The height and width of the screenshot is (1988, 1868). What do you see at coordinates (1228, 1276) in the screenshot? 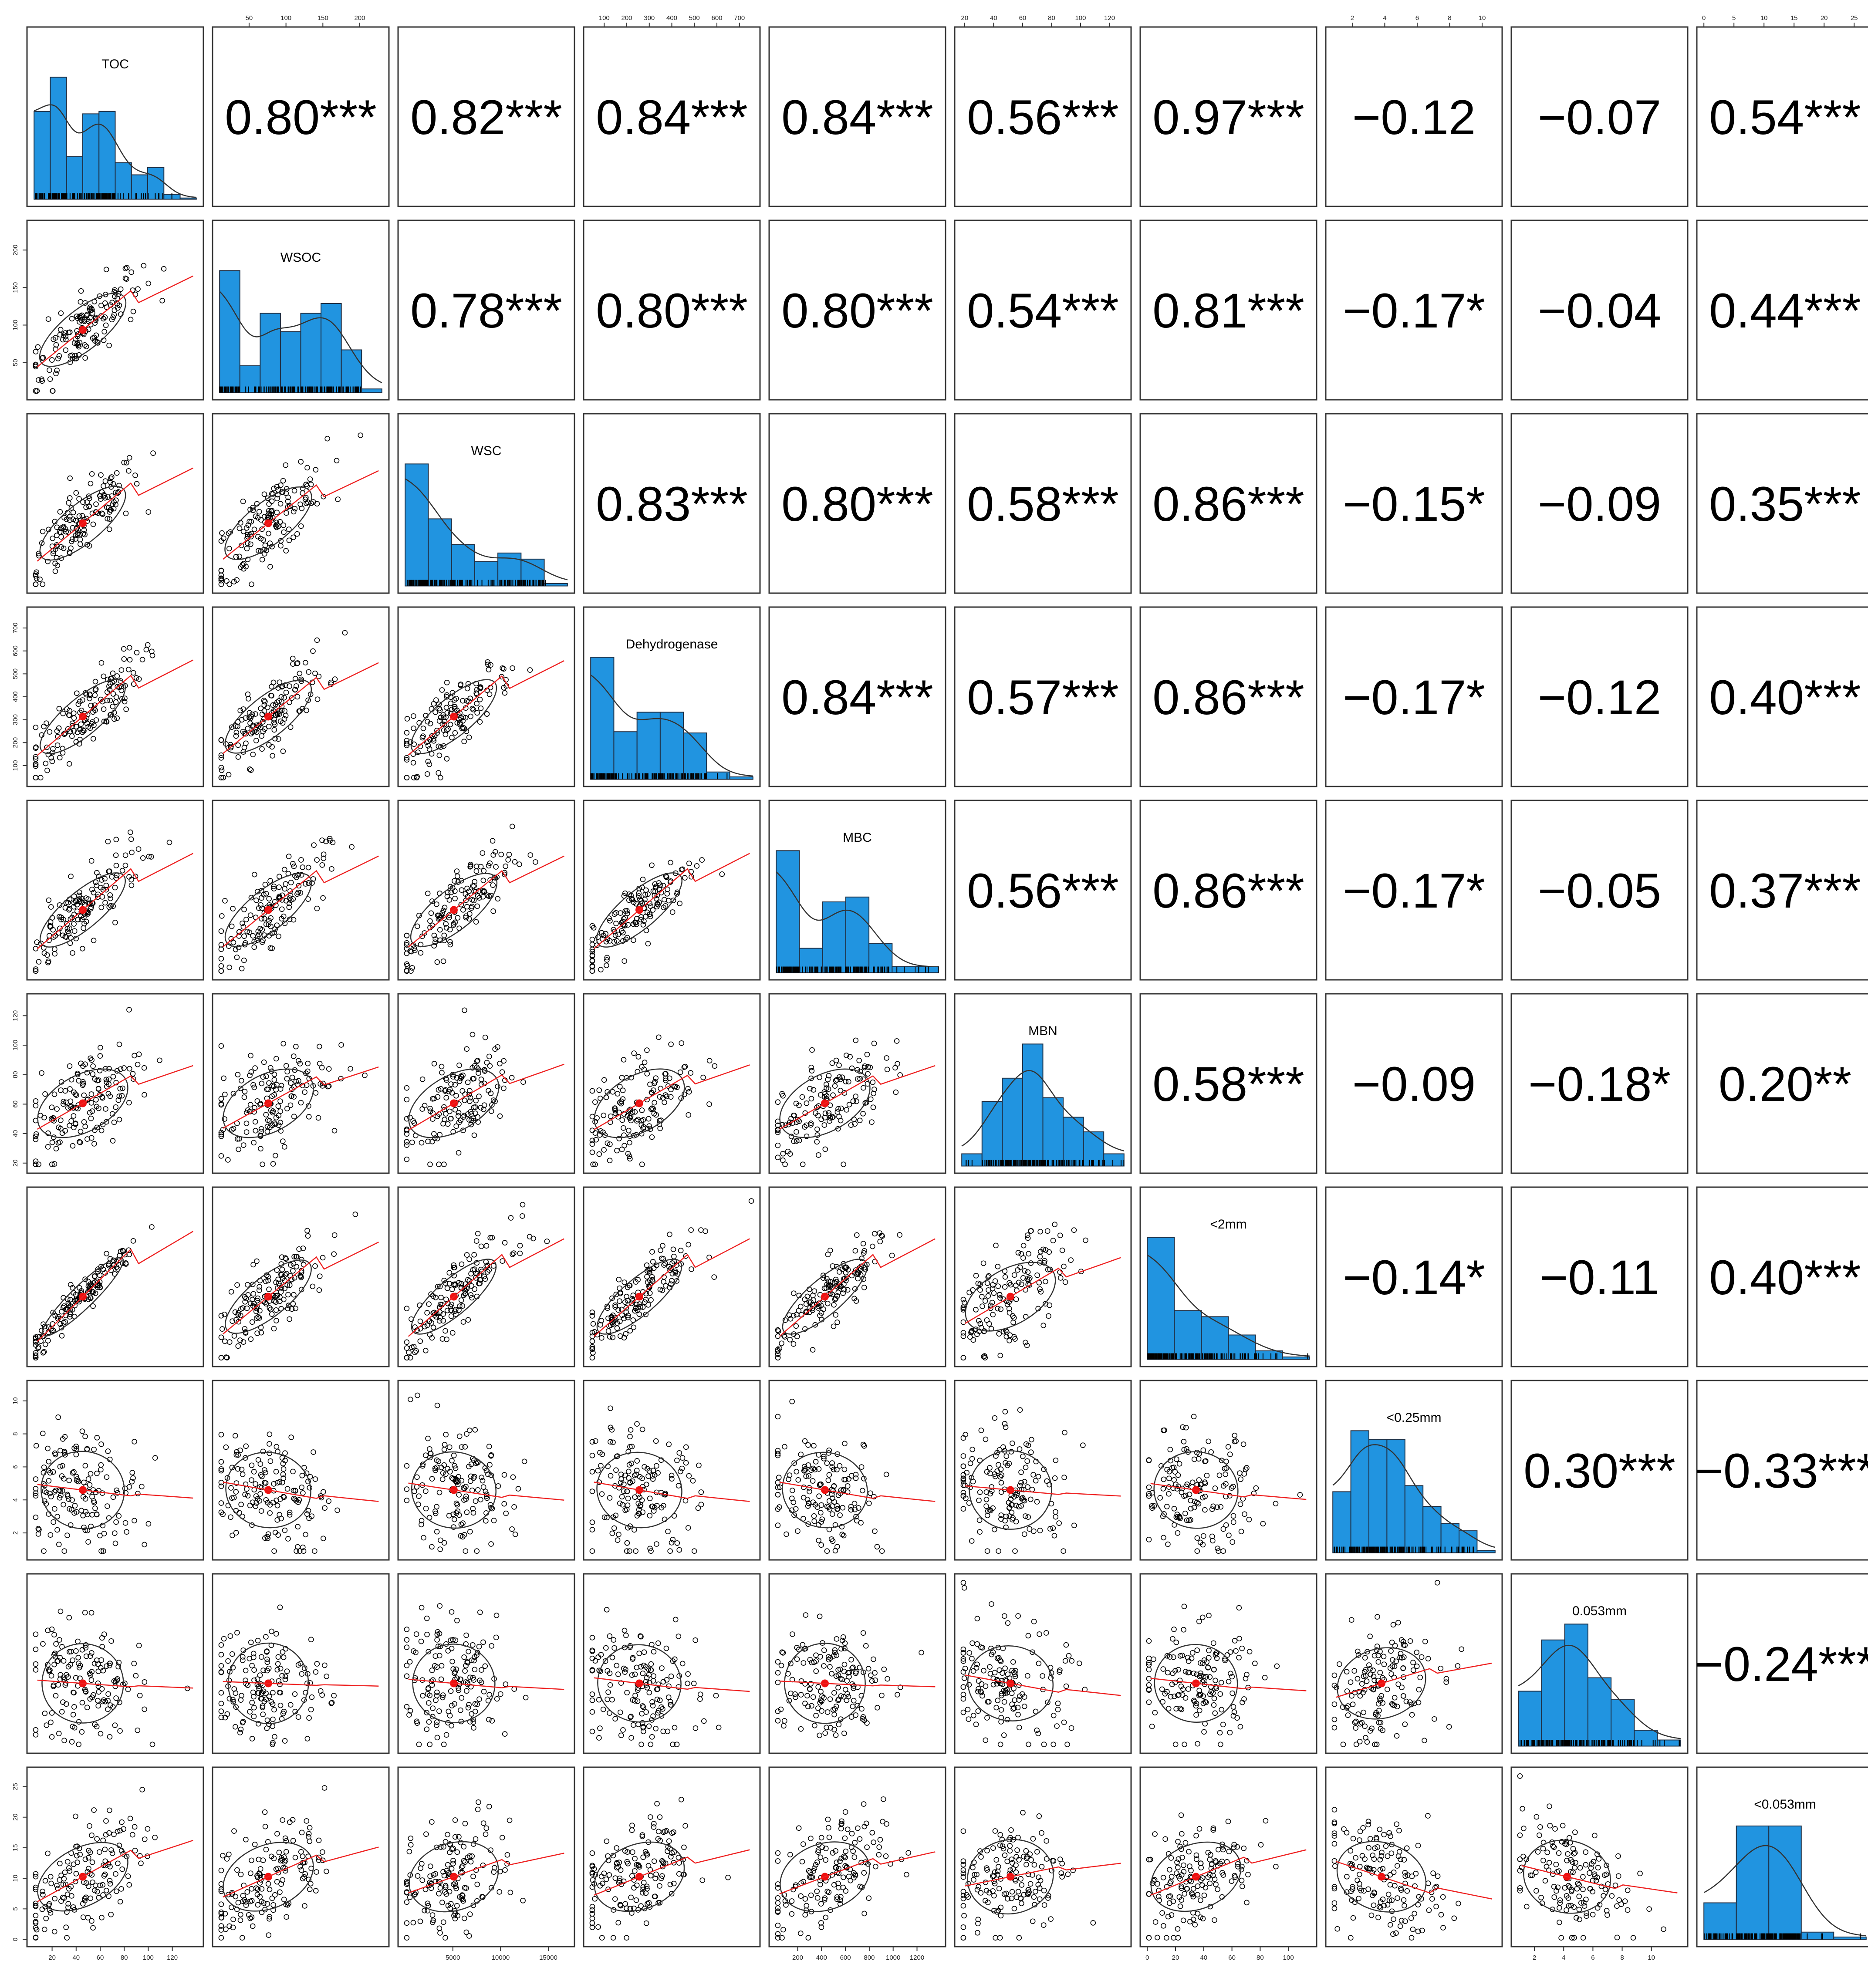
I see `panel-r6-c6: <2mm` at bounding box center [1228, 1276].